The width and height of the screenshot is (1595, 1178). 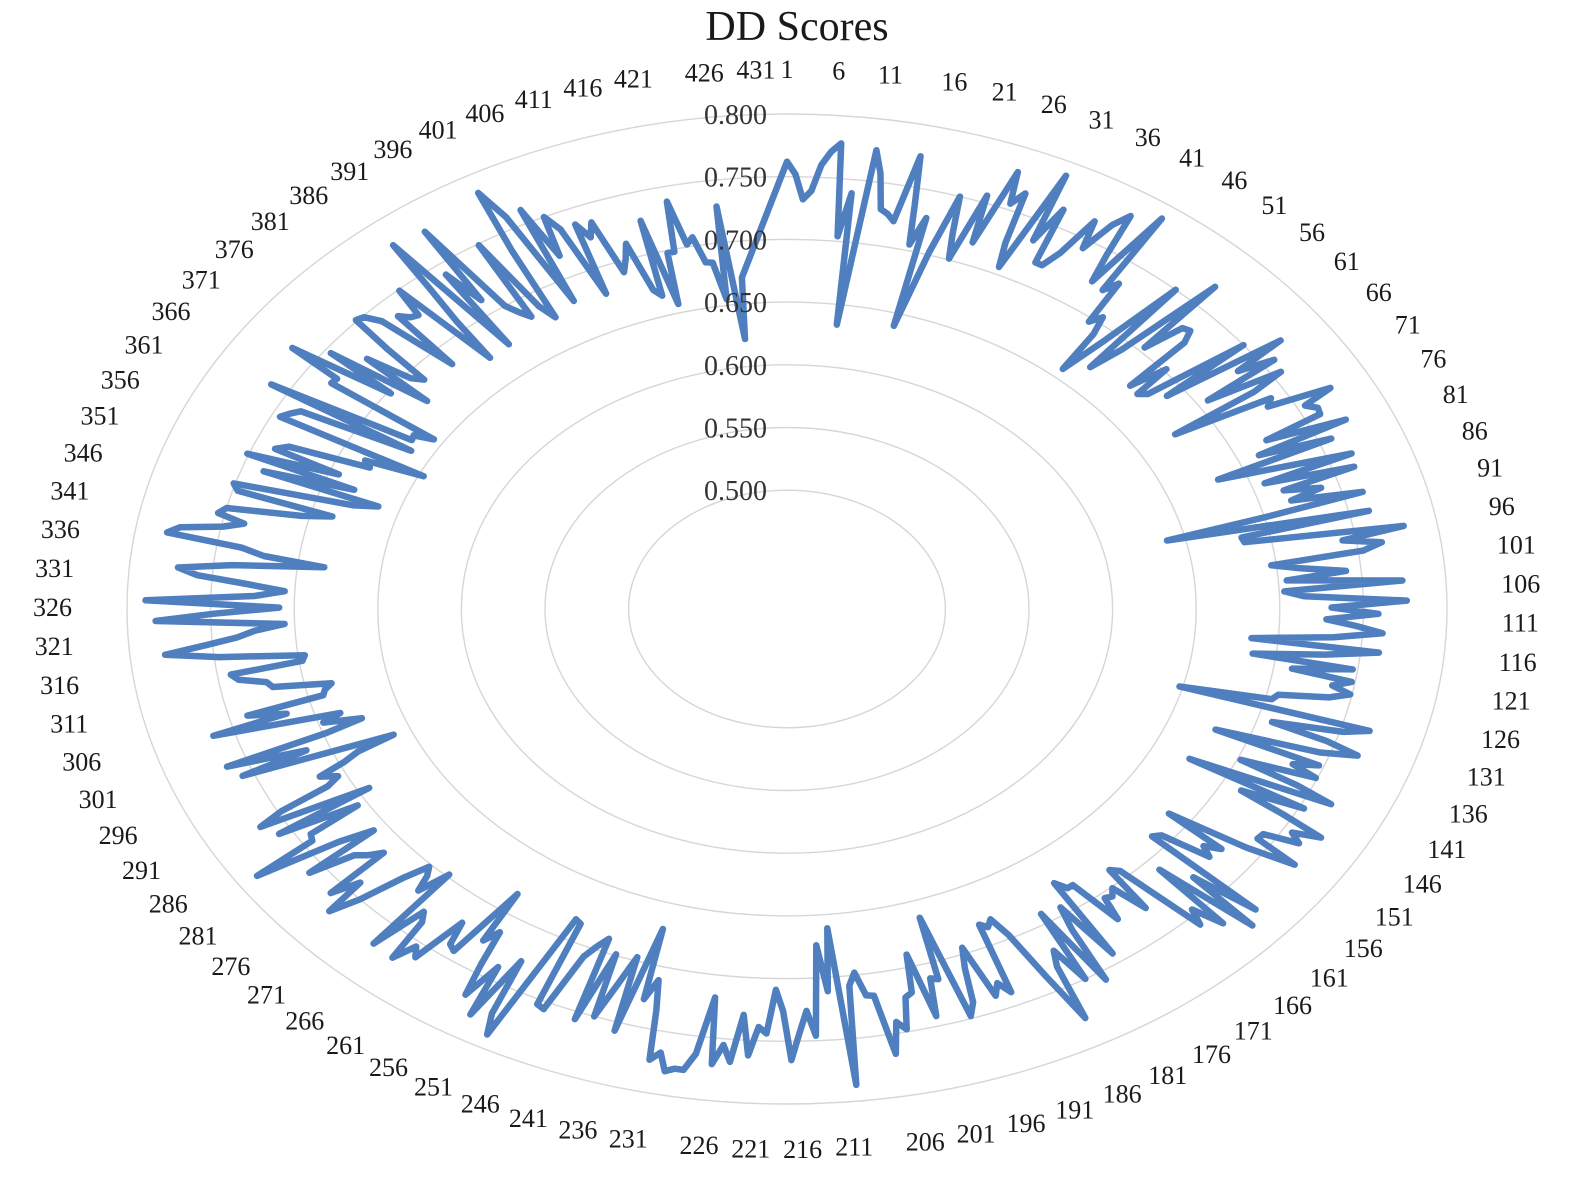 I want to click on category-label: 141, so click(x=1446, y=849).